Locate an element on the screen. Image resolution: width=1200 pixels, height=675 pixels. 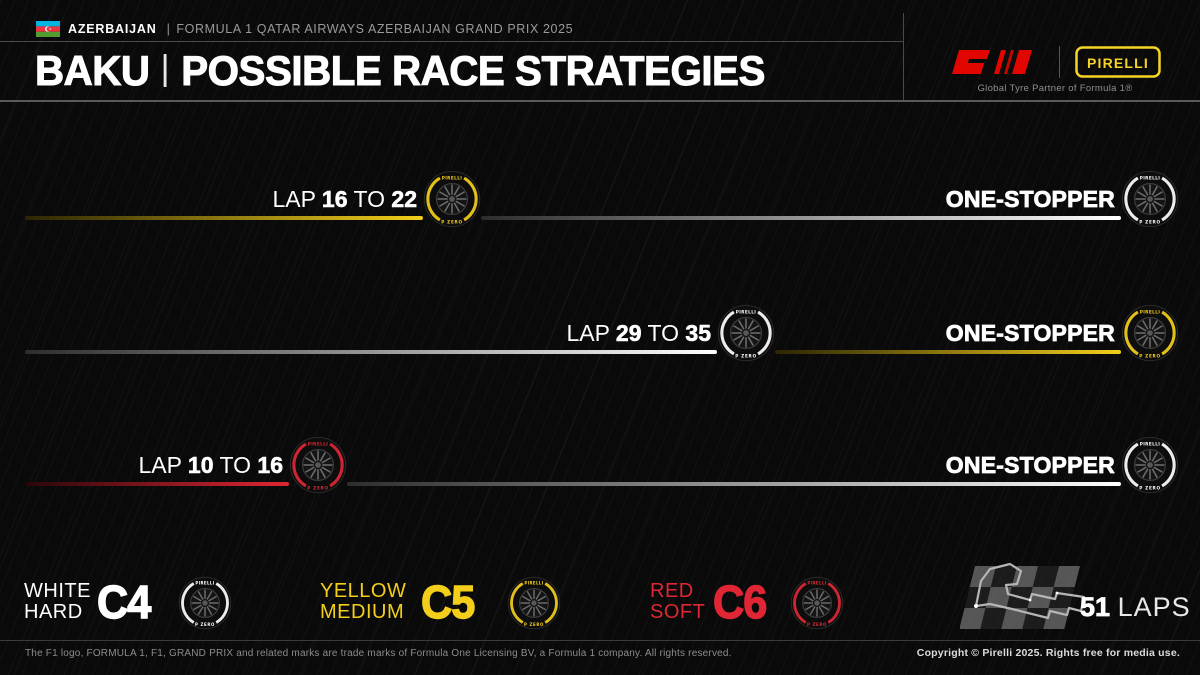
track-map is located at coordinates (1023, 595).